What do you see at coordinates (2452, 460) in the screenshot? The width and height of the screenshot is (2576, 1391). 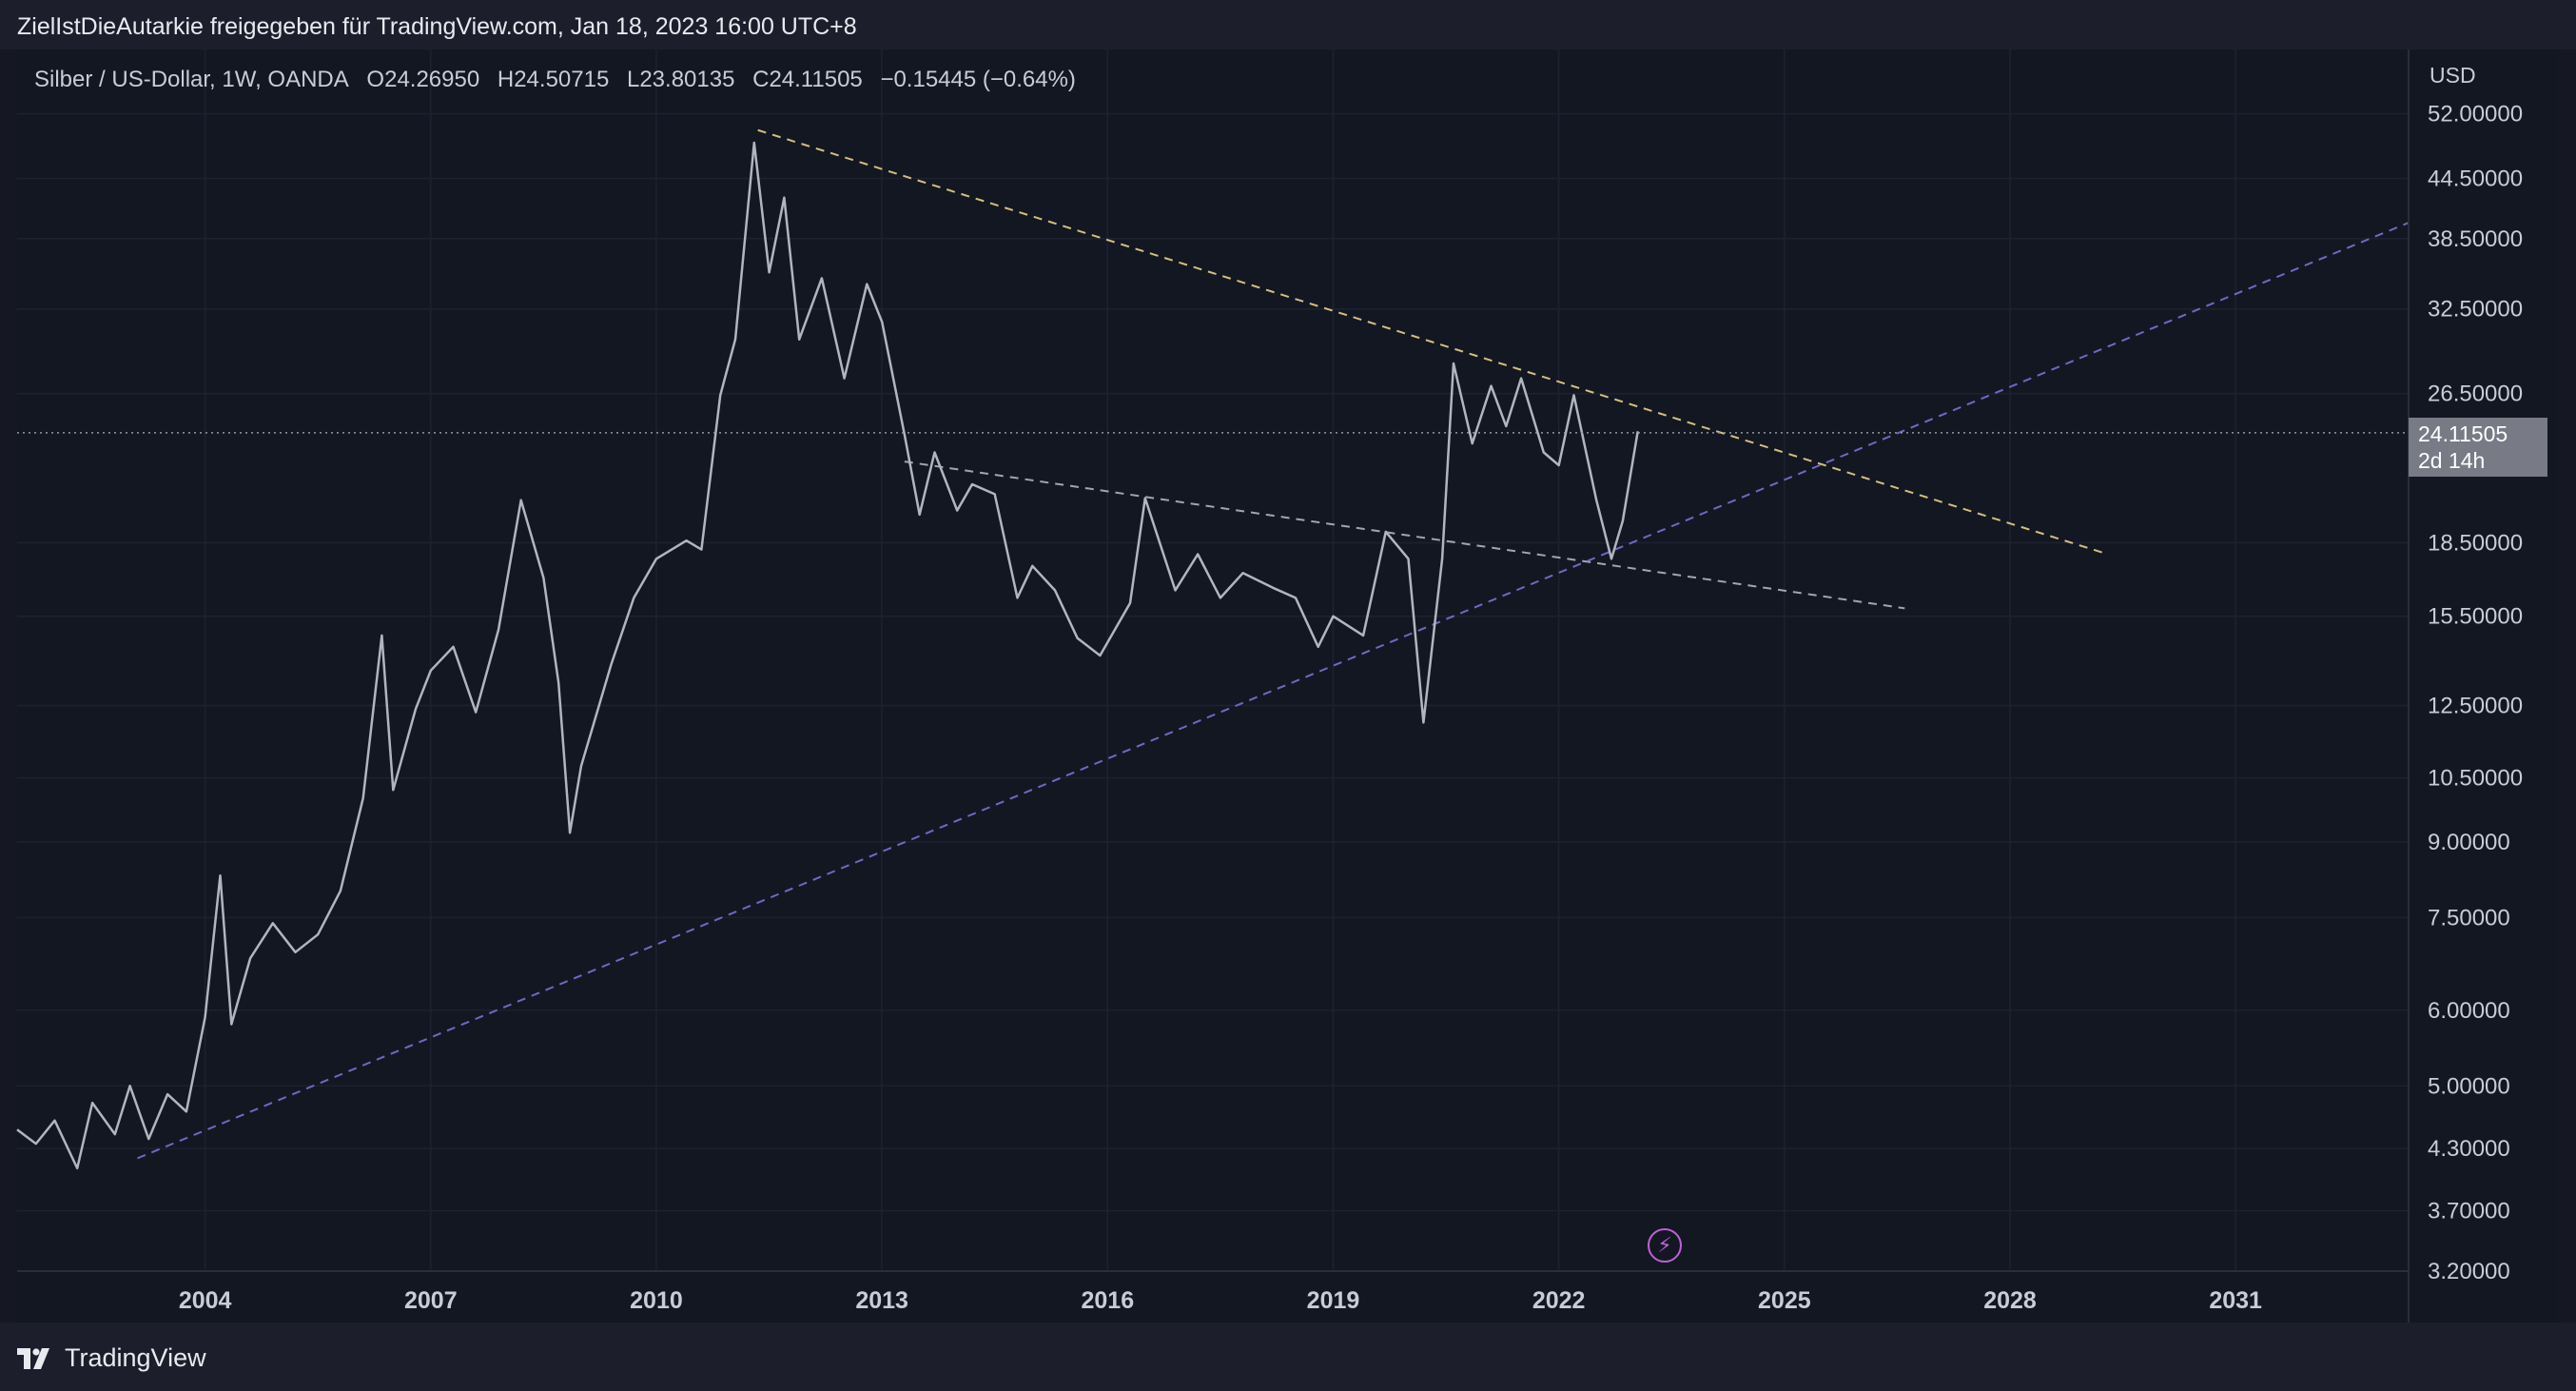 I see `bar-countdown: 2d 14h` at bounding box center [2452, 460].